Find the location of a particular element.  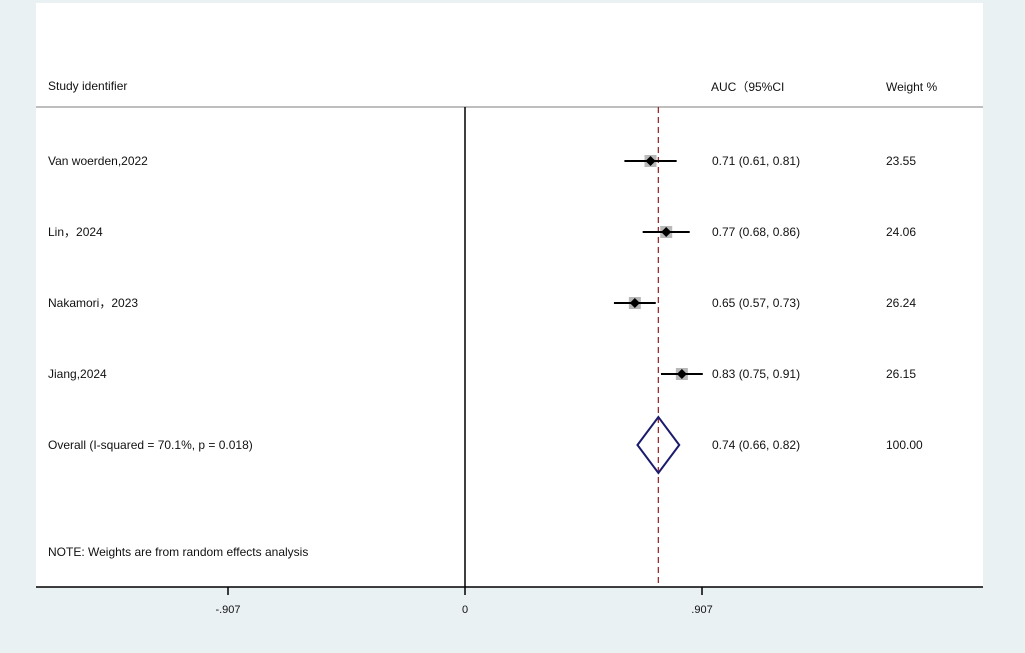

study-row: Van woerden,2022 0.71 (0.61, 0.81) 23.55 is located at coordinates (482, 161).